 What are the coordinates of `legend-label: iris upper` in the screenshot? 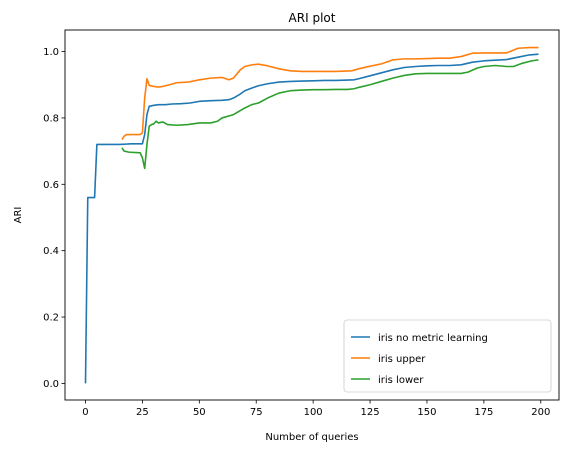 It's located at (402, 359).